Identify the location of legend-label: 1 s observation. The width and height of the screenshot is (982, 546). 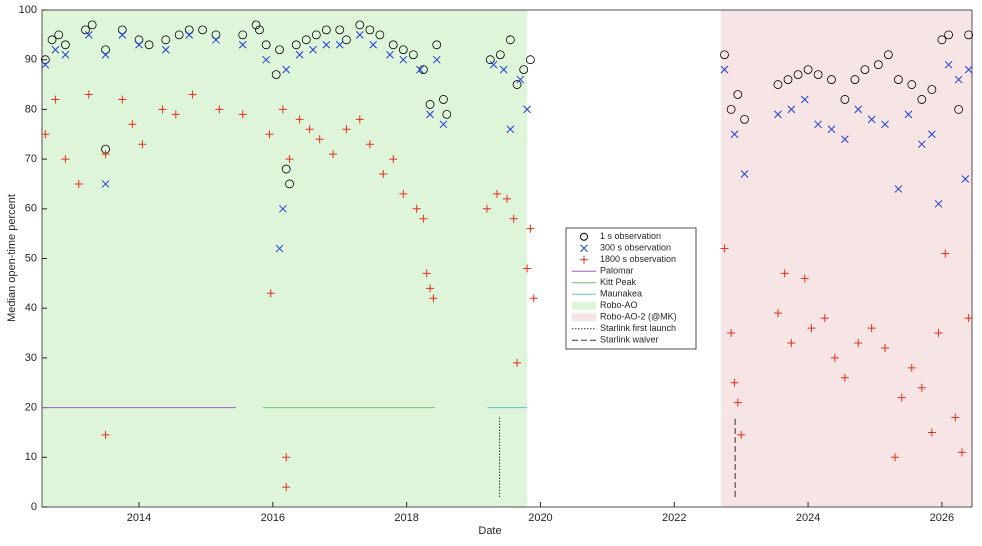
(630, 236).